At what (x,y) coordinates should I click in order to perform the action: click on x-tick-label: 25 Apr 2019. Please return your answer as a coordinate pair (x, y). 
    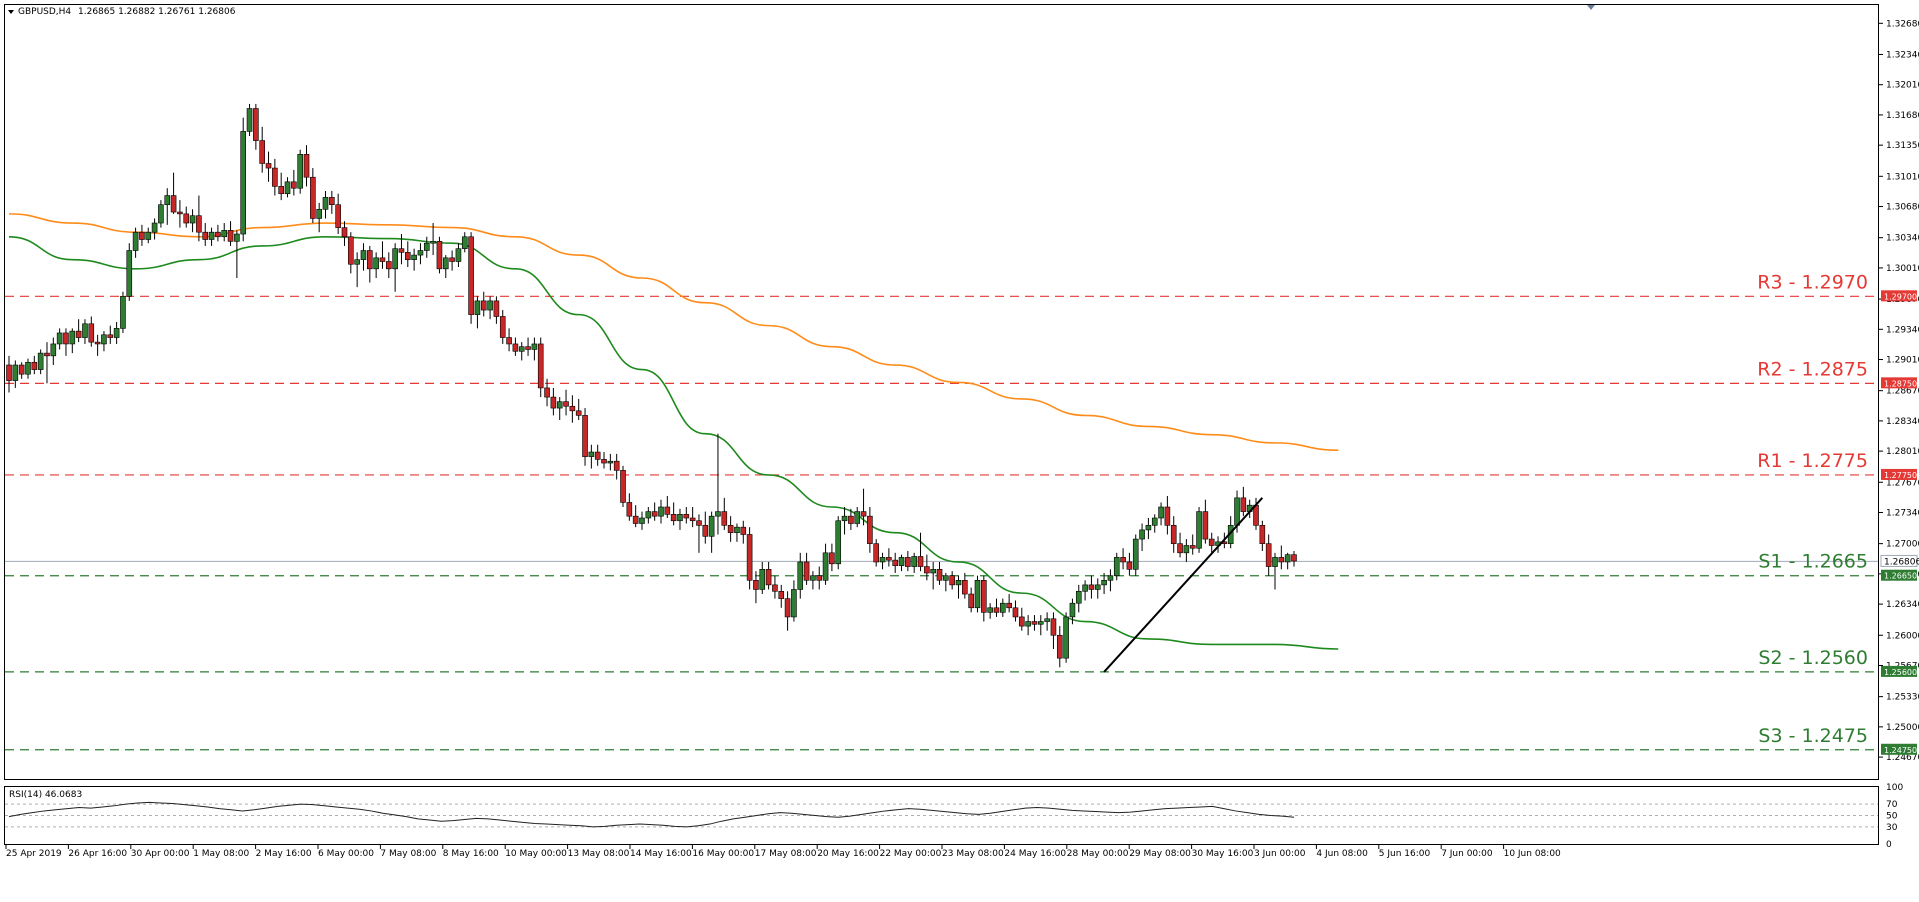
    Looking at the image, I should click on (34, 854).